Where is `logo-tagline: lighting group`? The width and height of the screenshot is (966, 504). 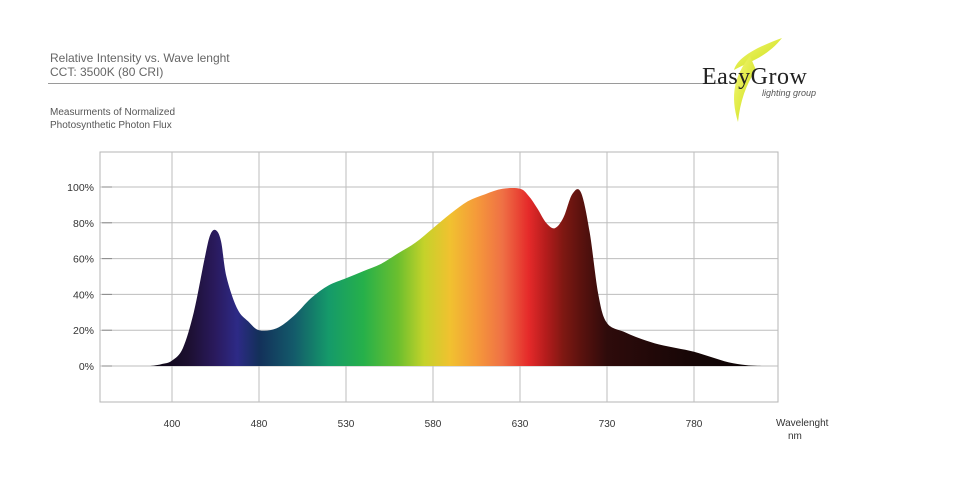
logo-tagline: lighting group is located at coordinates (789, 93).